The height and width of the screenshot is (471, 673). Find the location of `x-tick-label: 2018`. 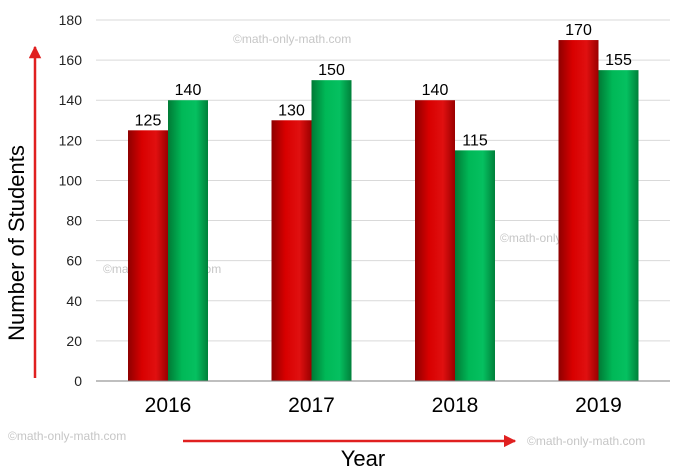

x-tick-label: 2018 is located at coordinates (455, 405).